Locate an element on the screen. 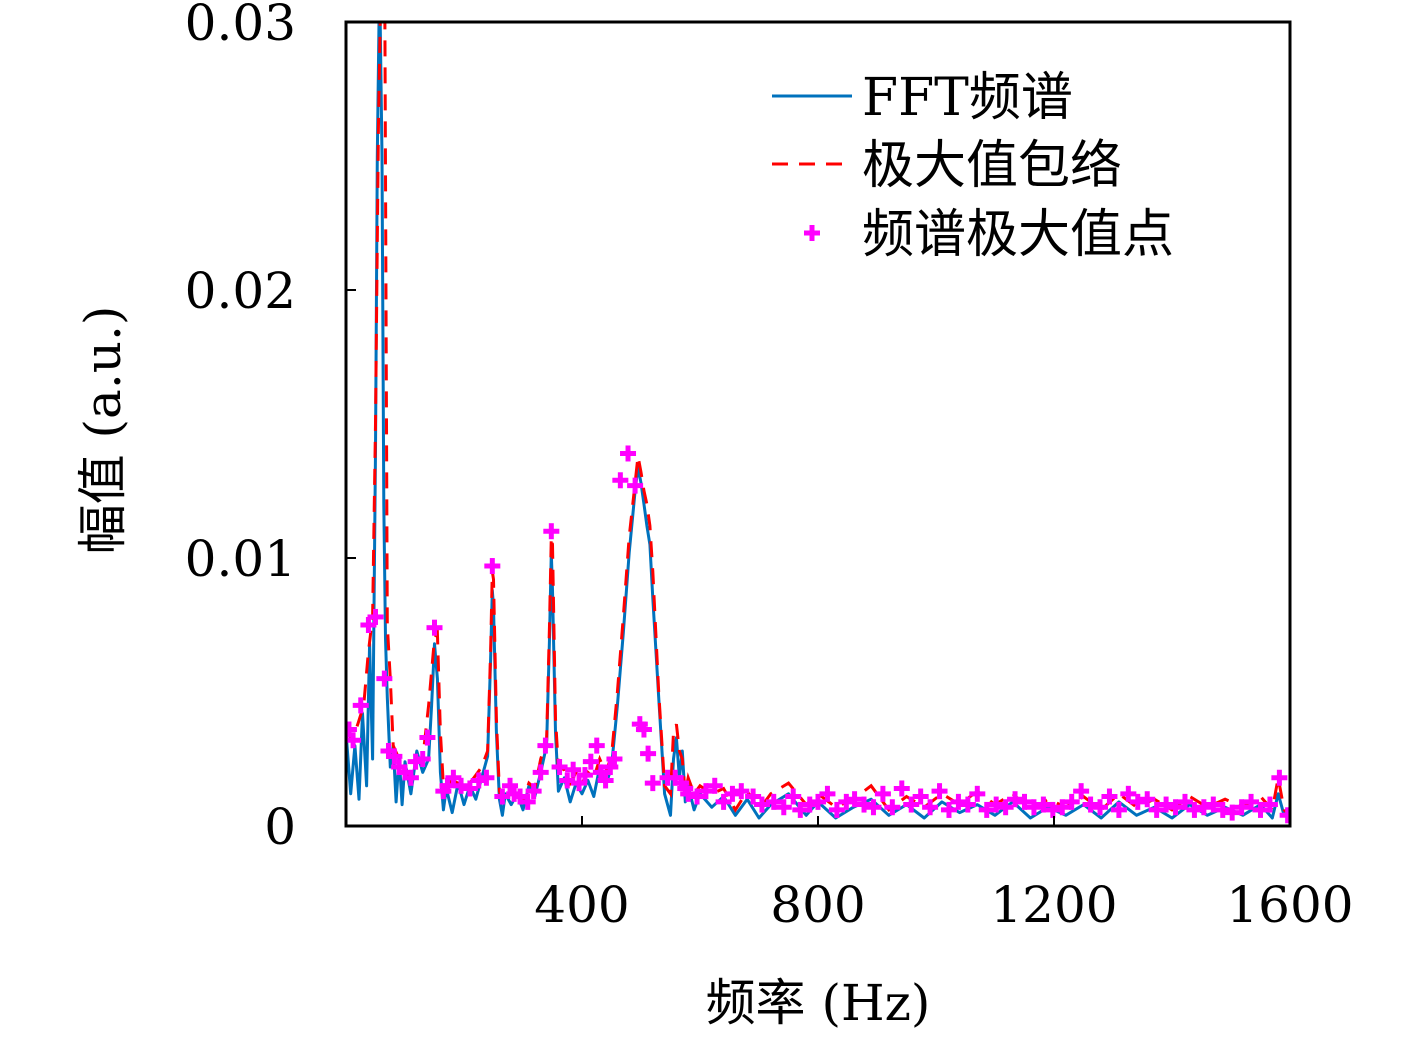 This screenshot has width=1417, height=1040. x-tick-label: 1200 is located at coordinates (1053, 905).